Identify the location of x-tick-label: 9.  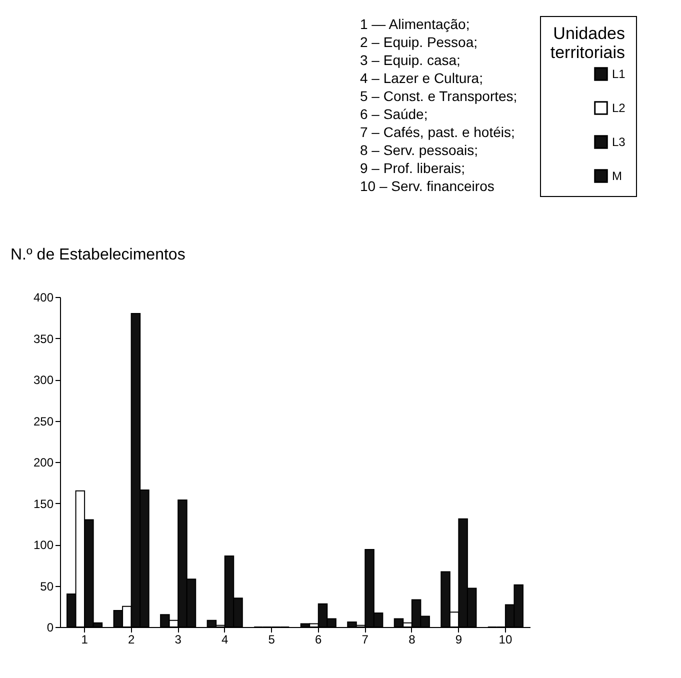
(458, 639).